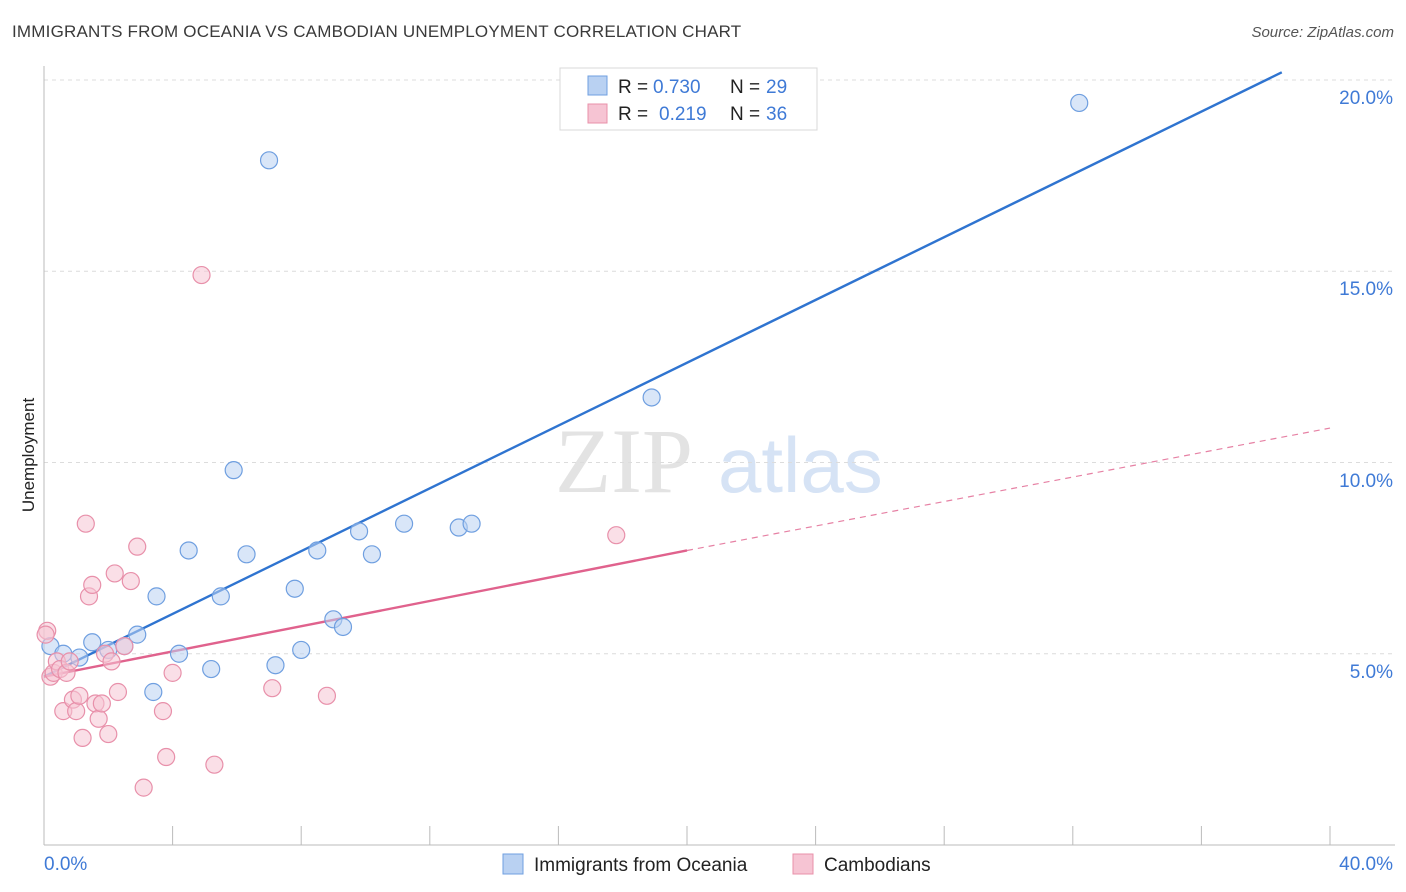 This screenshot has width=1406, height=892. Describe the element at coordinates (1366, 481) in the screenshot. I see `y-tick-label: 10.0%` at that location.